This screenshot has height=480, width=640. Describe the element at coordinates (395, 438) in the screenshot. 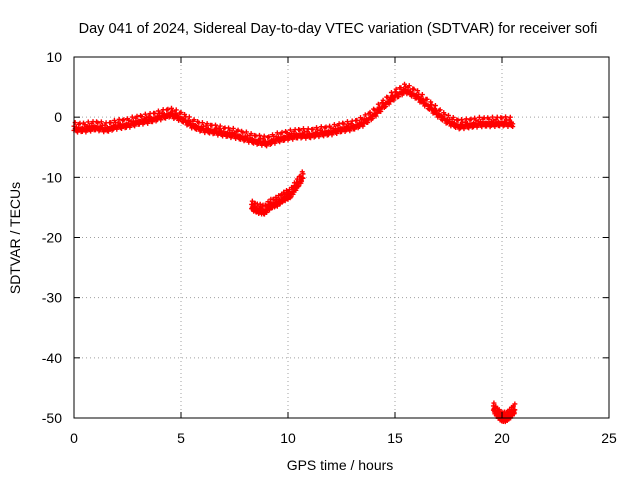

I see `x-tick-label: 15` at that location.